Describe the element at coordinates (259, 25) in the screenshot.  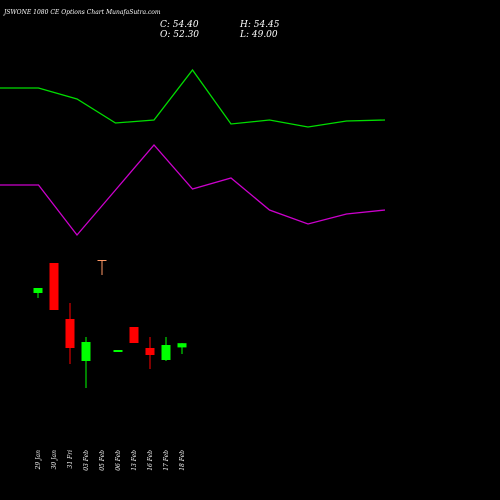
I see `ohlc-label: H: 54.45` at that location.